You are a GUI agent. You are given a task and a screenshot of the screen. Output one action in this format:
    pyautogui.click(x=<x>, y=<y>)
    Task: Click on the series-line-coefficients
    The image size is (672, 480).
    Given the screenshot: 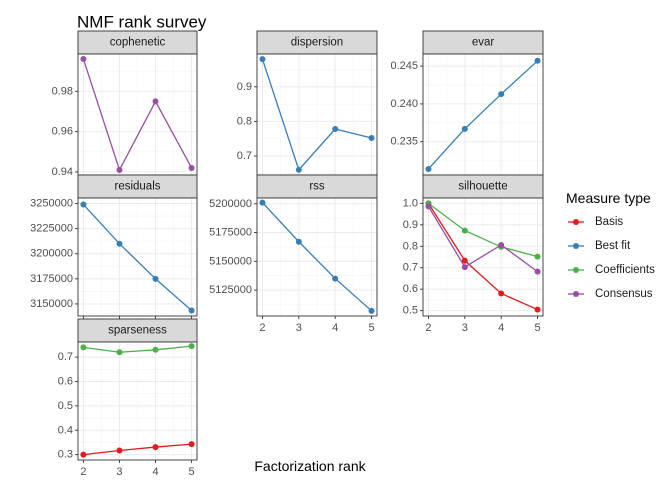 What is the action you would take?
    pyautogui.click(x=137, y=349)
    